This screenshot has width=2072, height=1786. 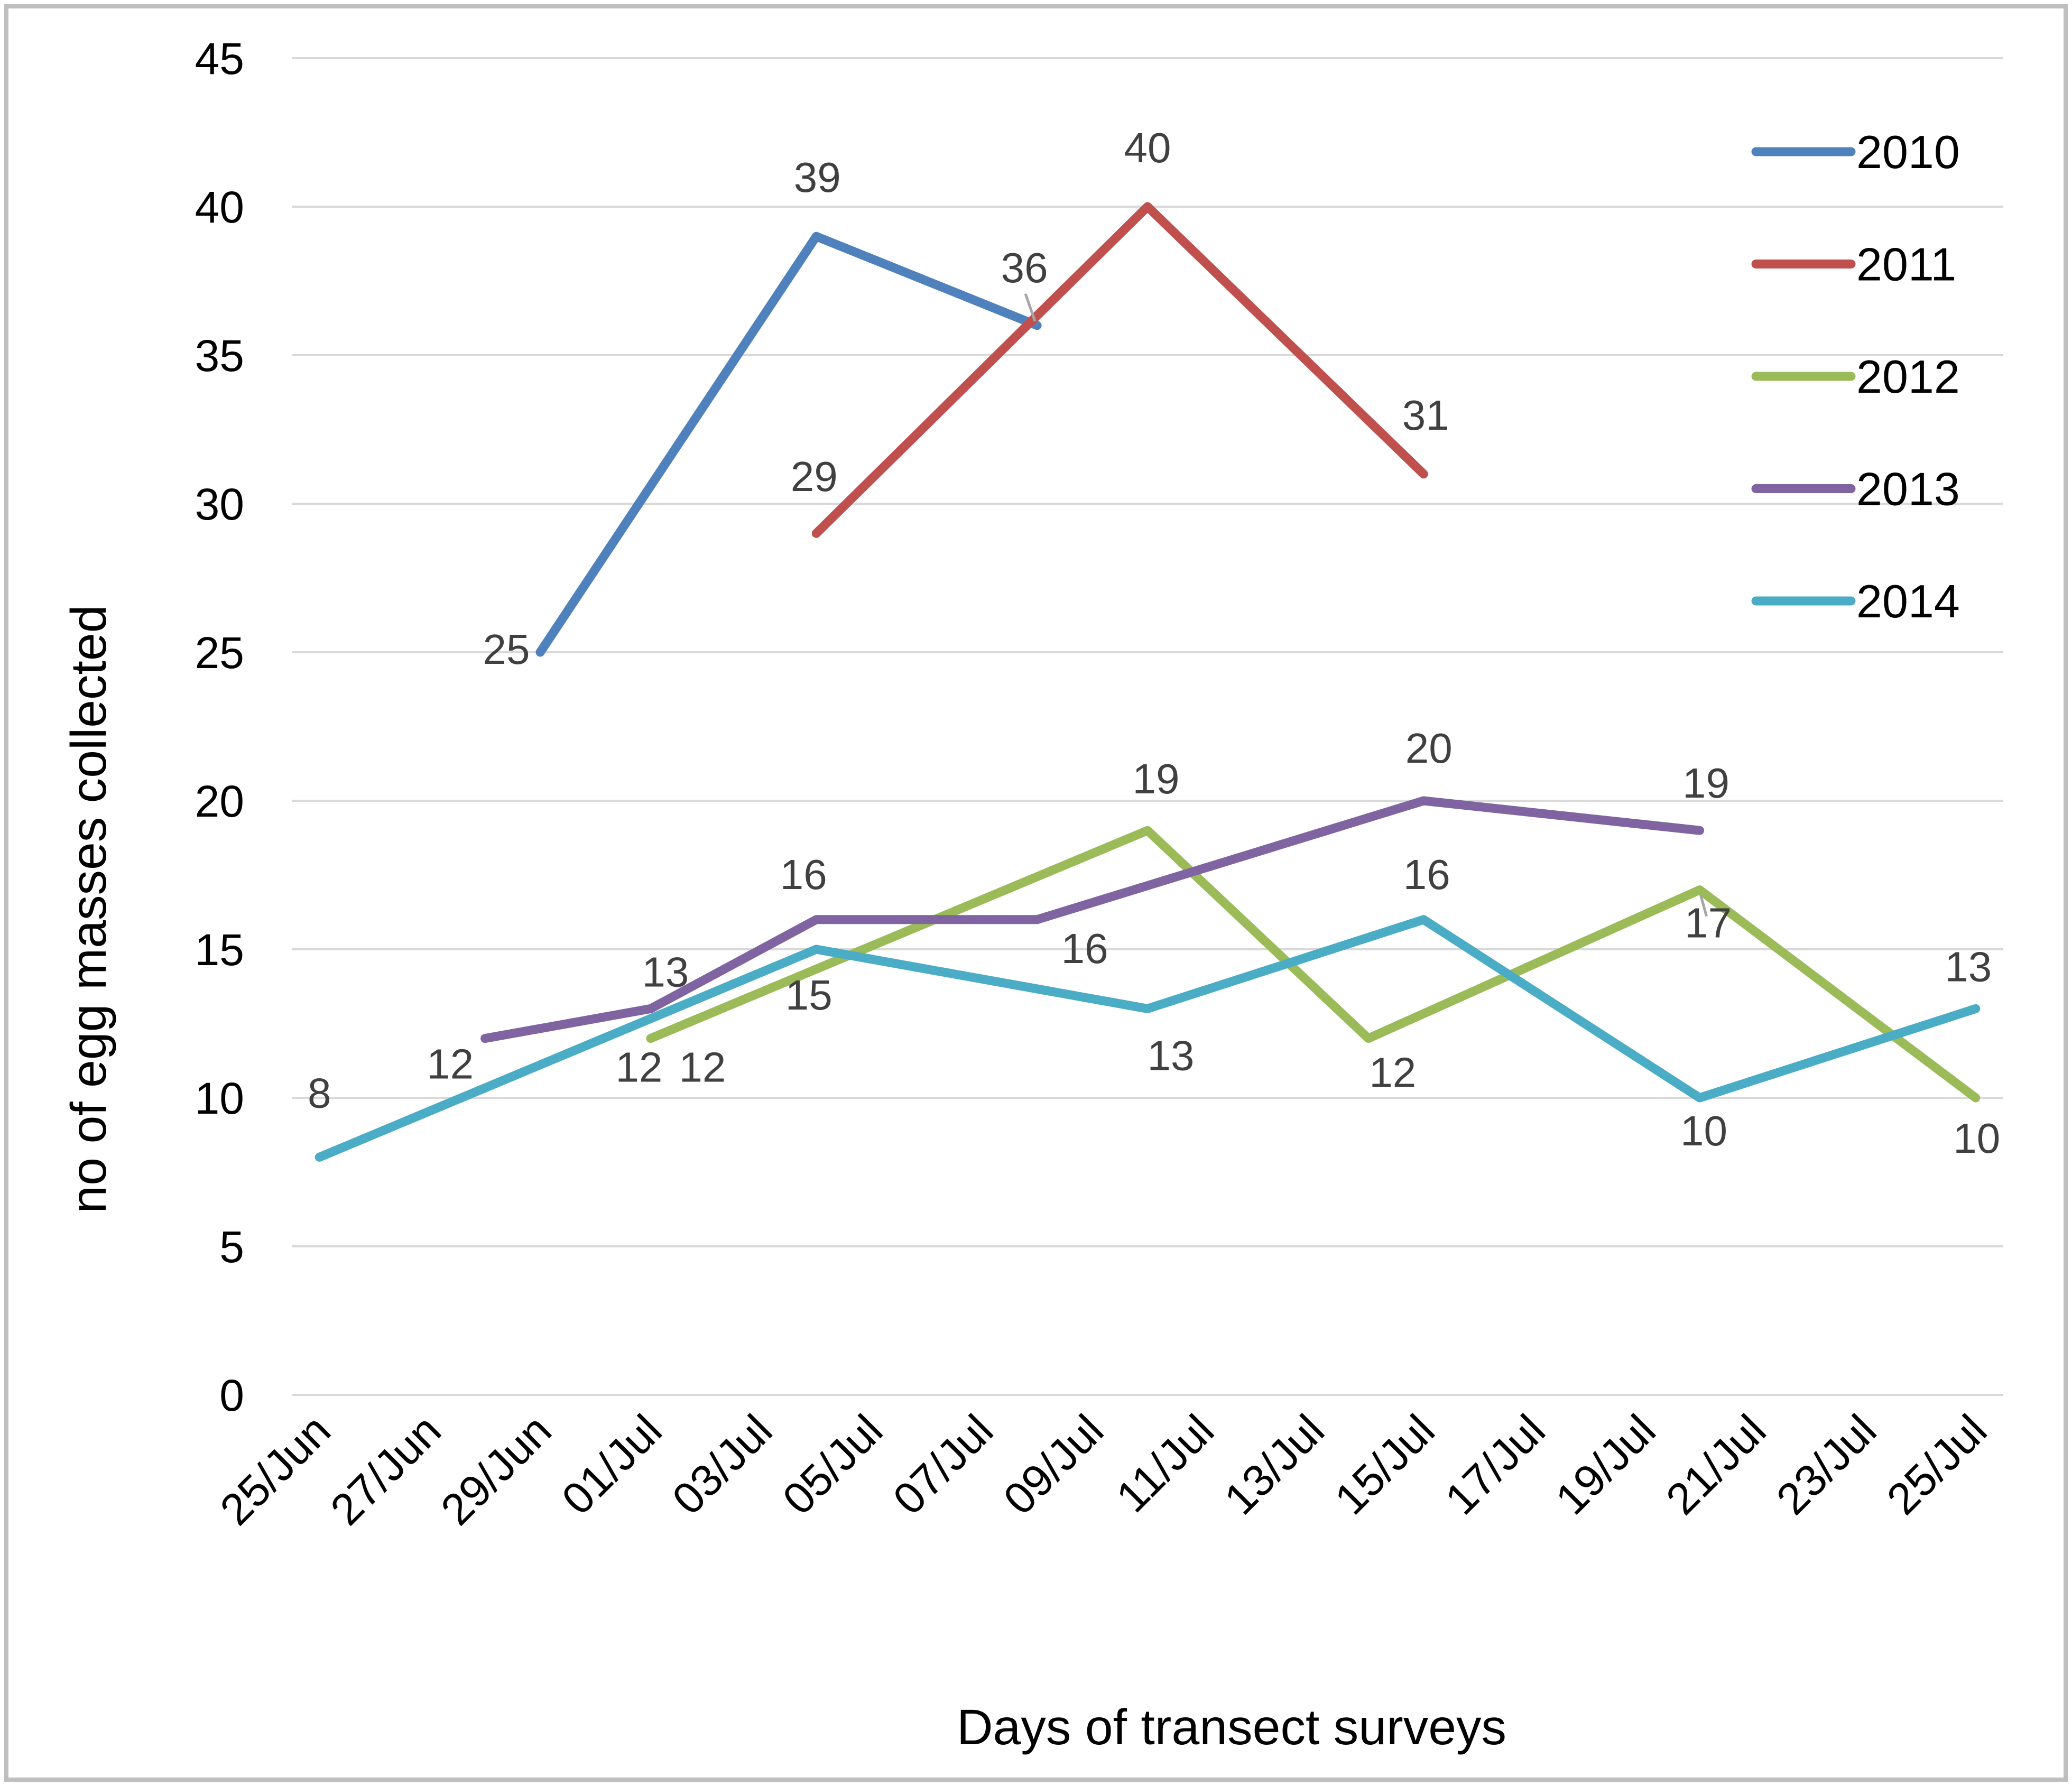 I want to click on data-label-2010-29/Jun: 25, so click(x=506, y=649).